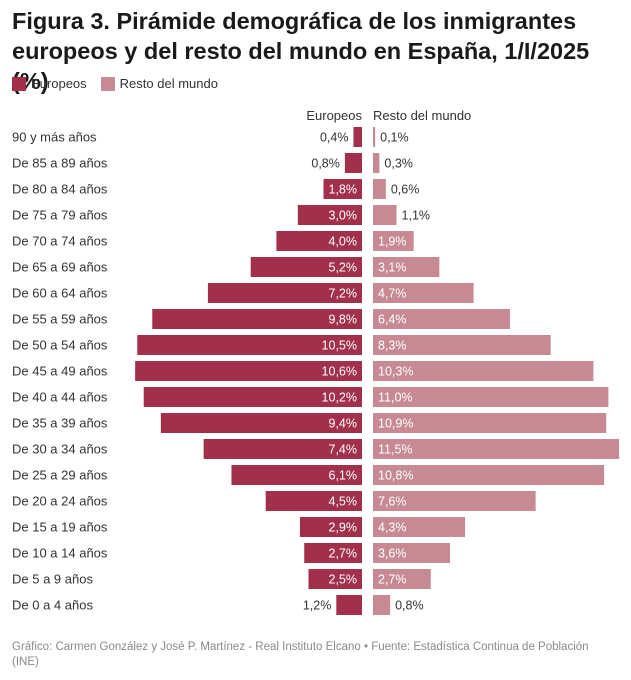 The height and width of the screenshot is (680, 631). What do you see at coordinates (343, 476) in the screenshot?
I see `data-label-europeos: 6,1%` at bounding box center [343, 476].